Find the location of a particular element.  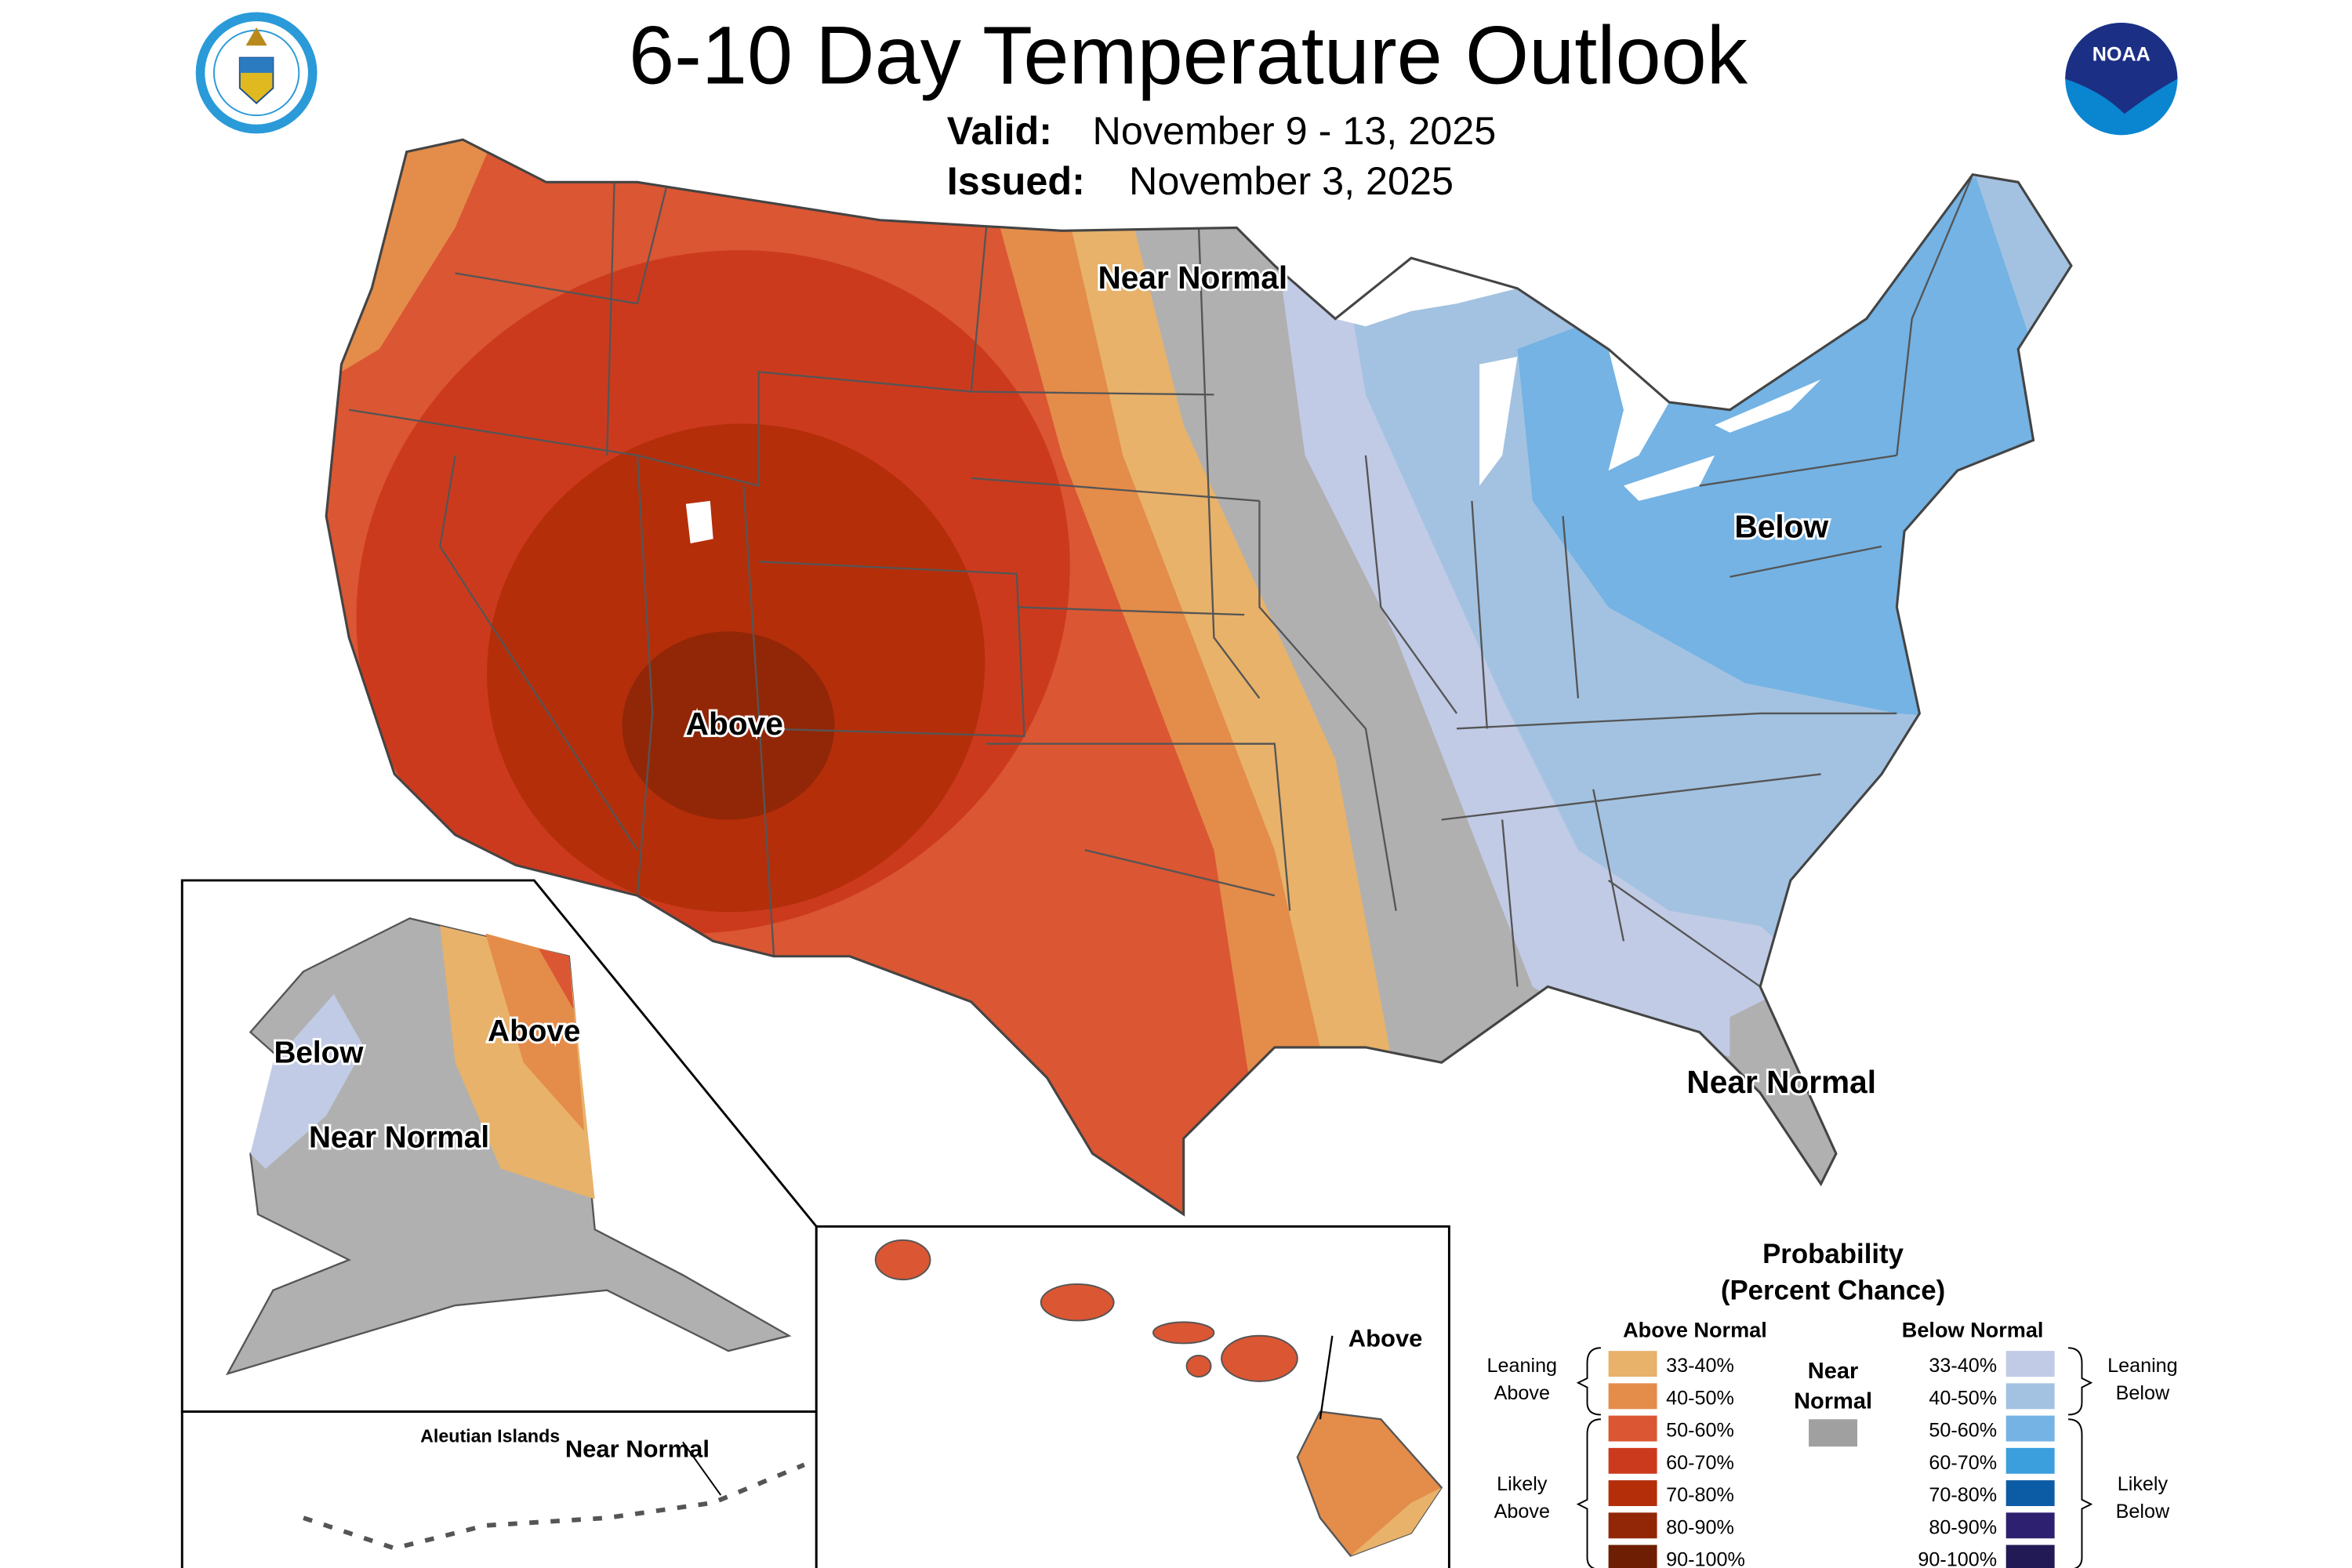

legend-above-range-6: 90-100% is located at coordinates (1706, 1558).